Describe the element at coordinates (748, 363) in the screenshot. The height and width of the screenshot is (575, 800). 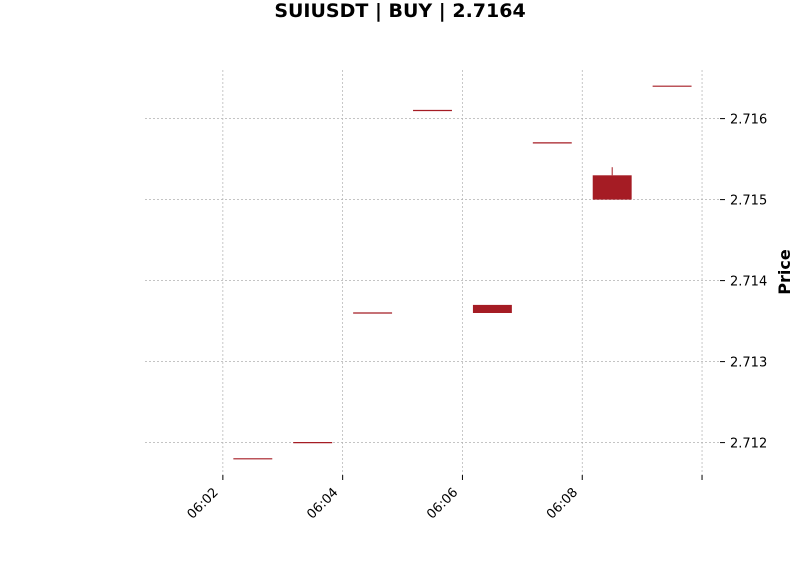
I see `y-tick-label: 2.713` at that location.